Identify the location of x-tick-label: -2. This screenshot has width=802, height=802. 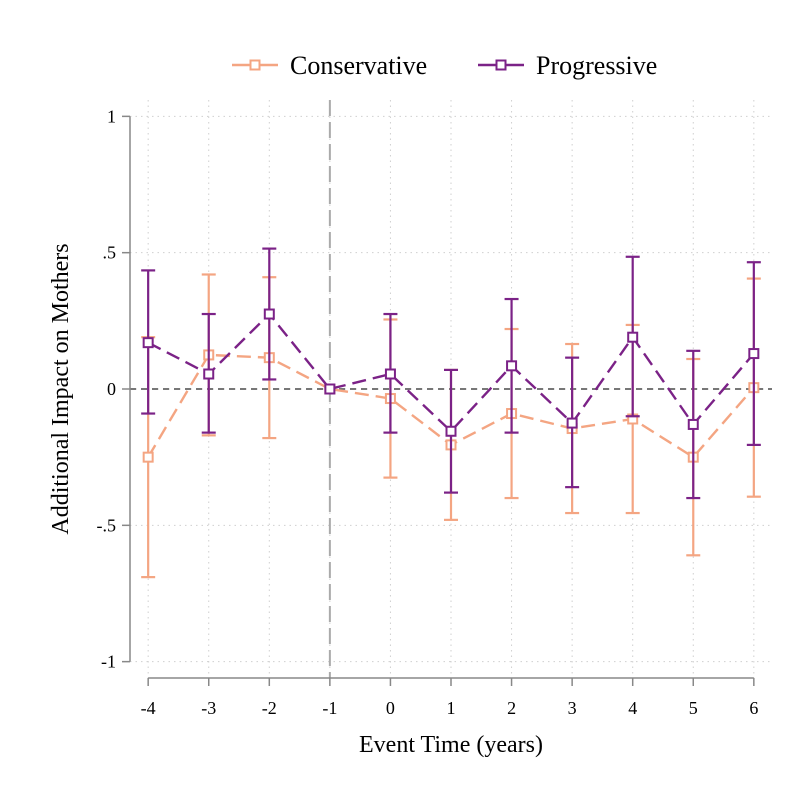
(269, 708).